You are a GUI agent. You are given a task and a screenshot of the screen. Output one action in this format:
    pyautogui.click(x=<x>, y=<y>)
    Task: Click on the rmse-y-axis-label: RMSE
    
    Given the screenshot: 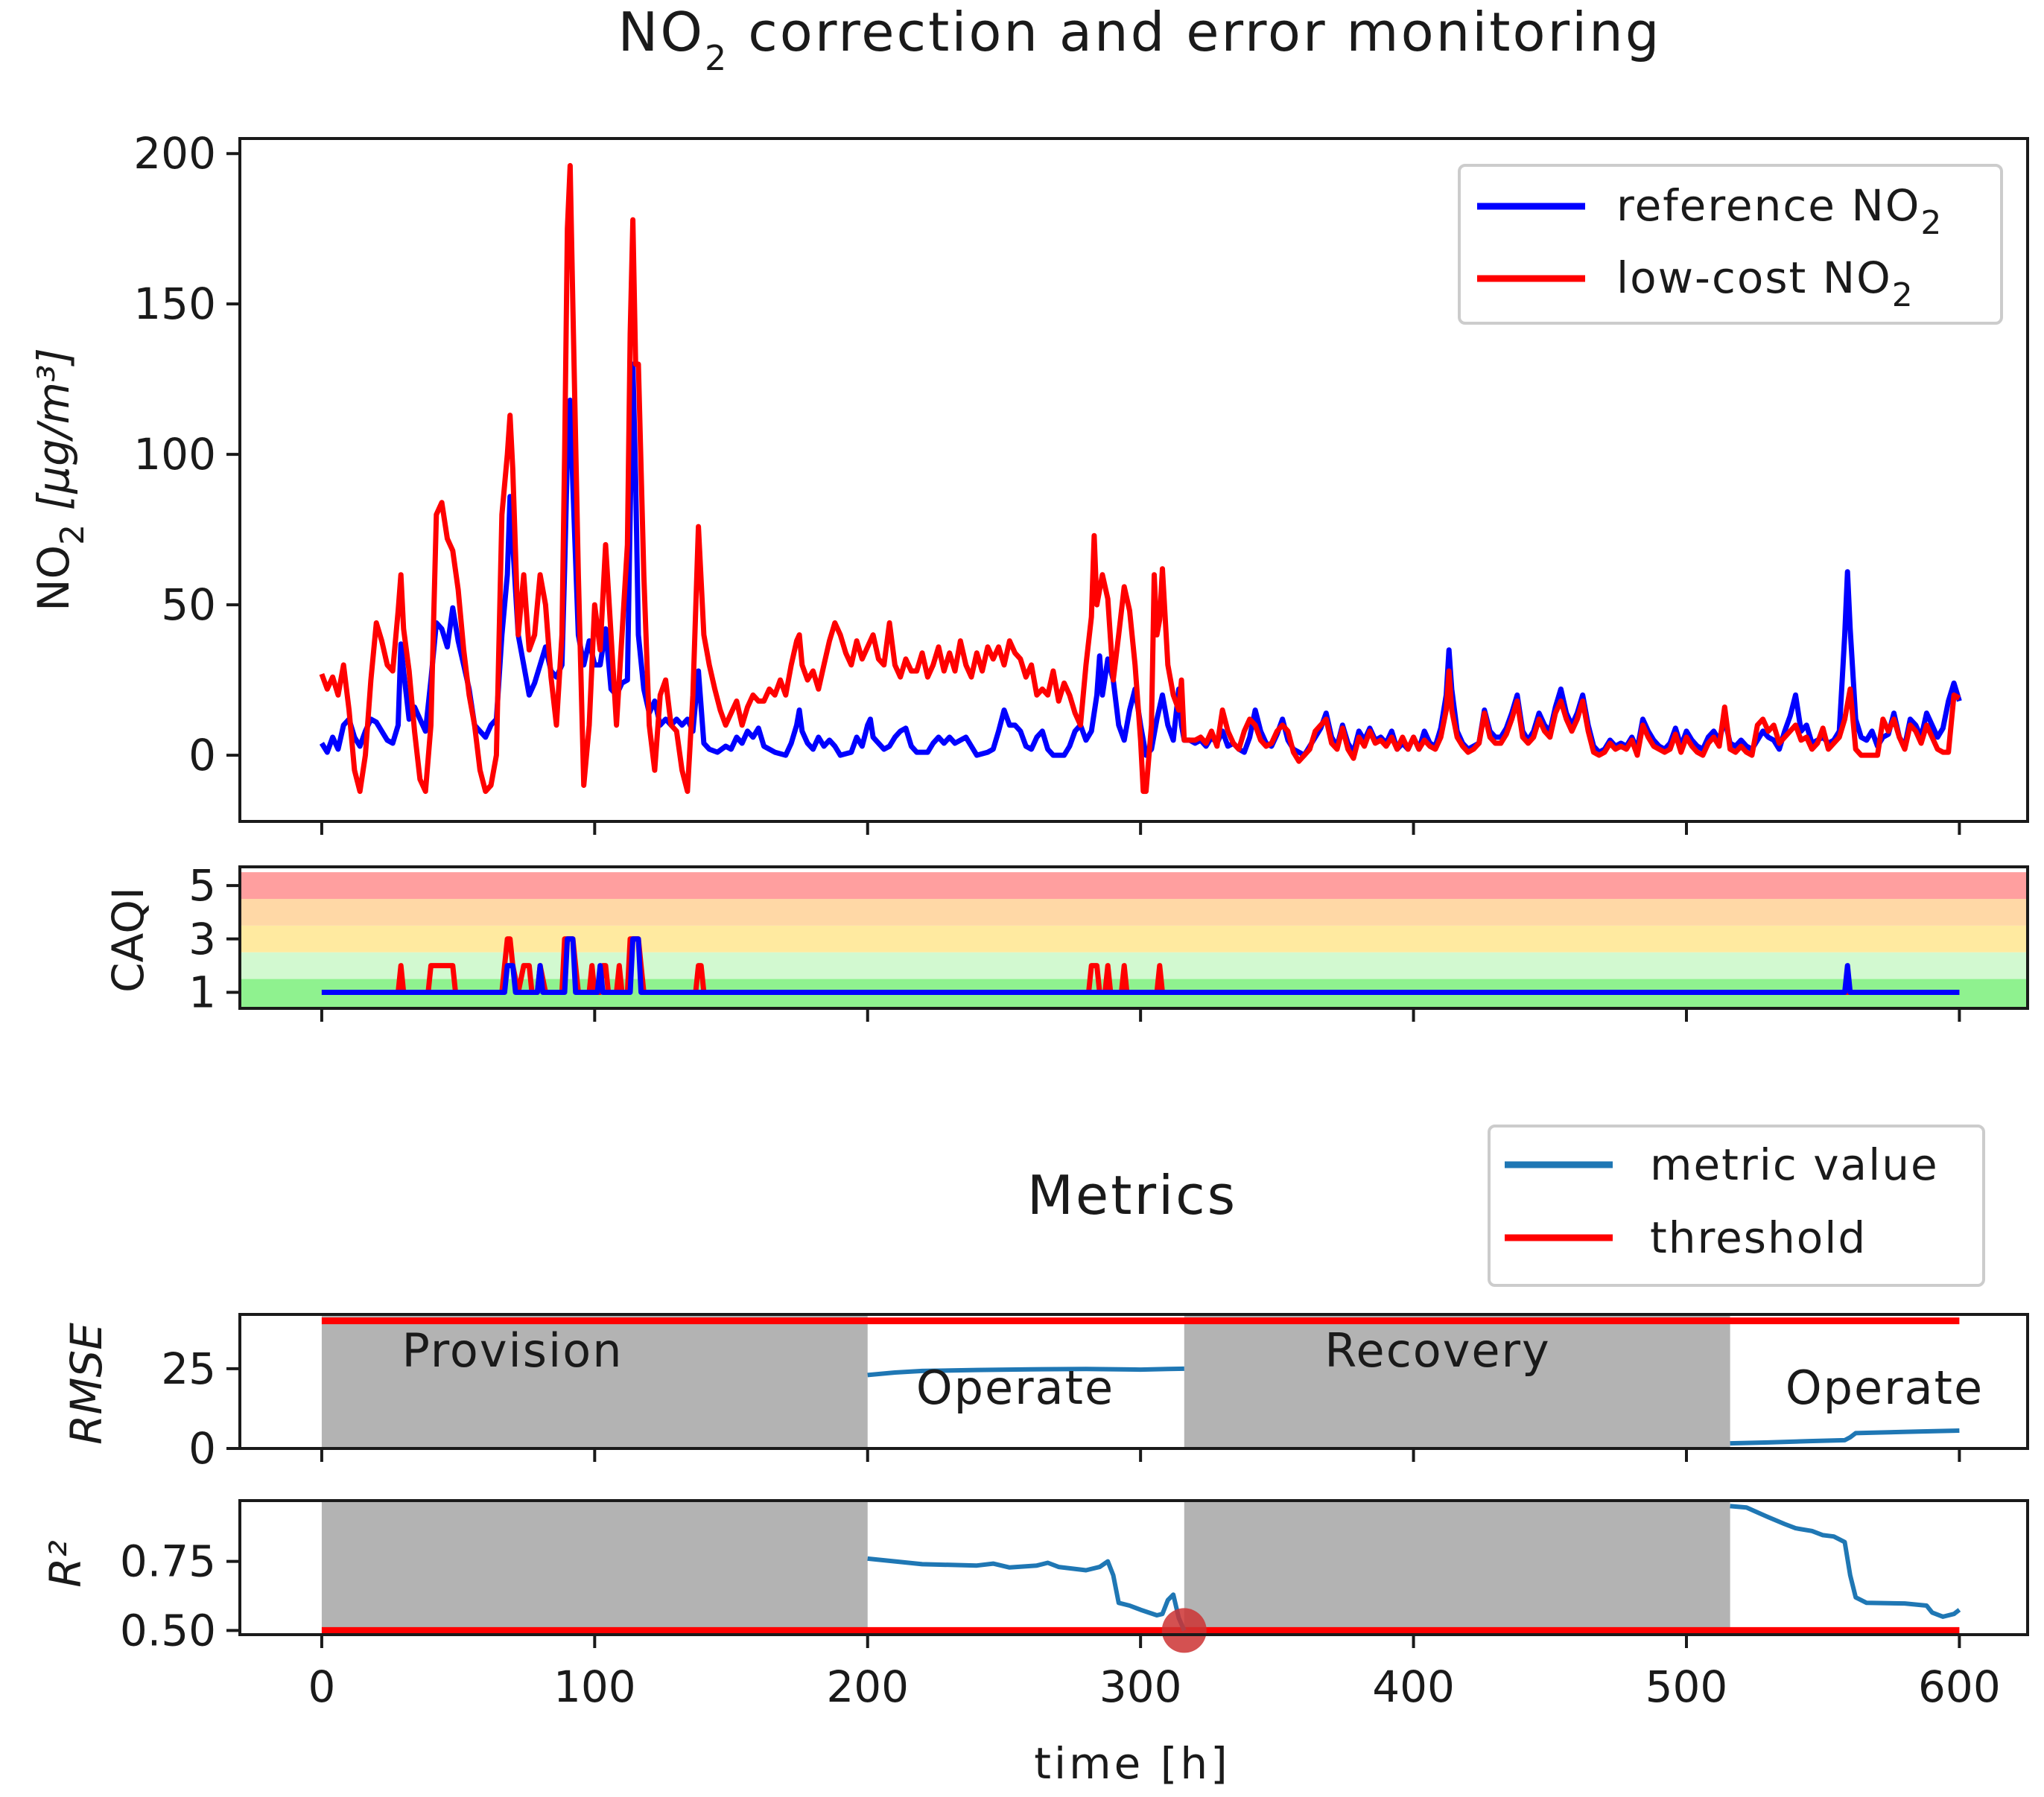 What is the action you would take?
    pyautogui.click(x=86, y=1384)
    